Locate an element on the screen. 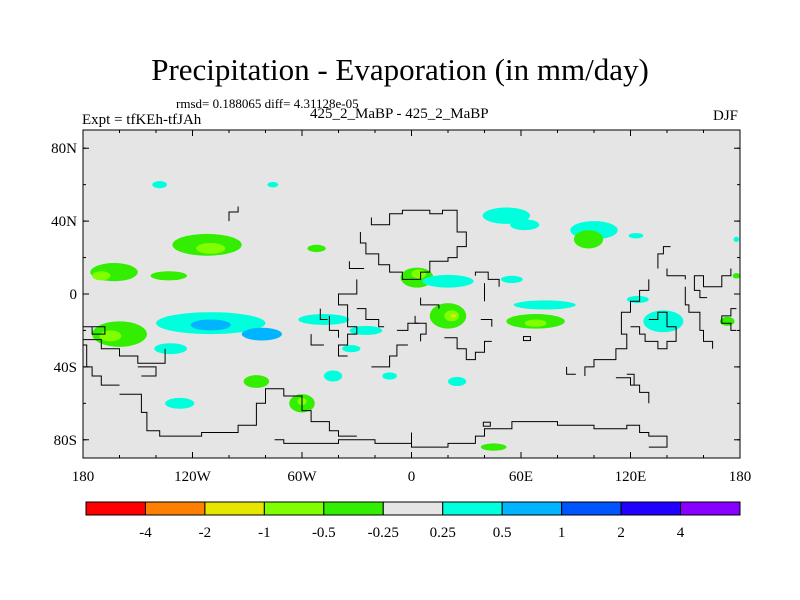 This screenshot has width=800, height=600. colorbar-label: -2 is located at coordinates (205, 533).